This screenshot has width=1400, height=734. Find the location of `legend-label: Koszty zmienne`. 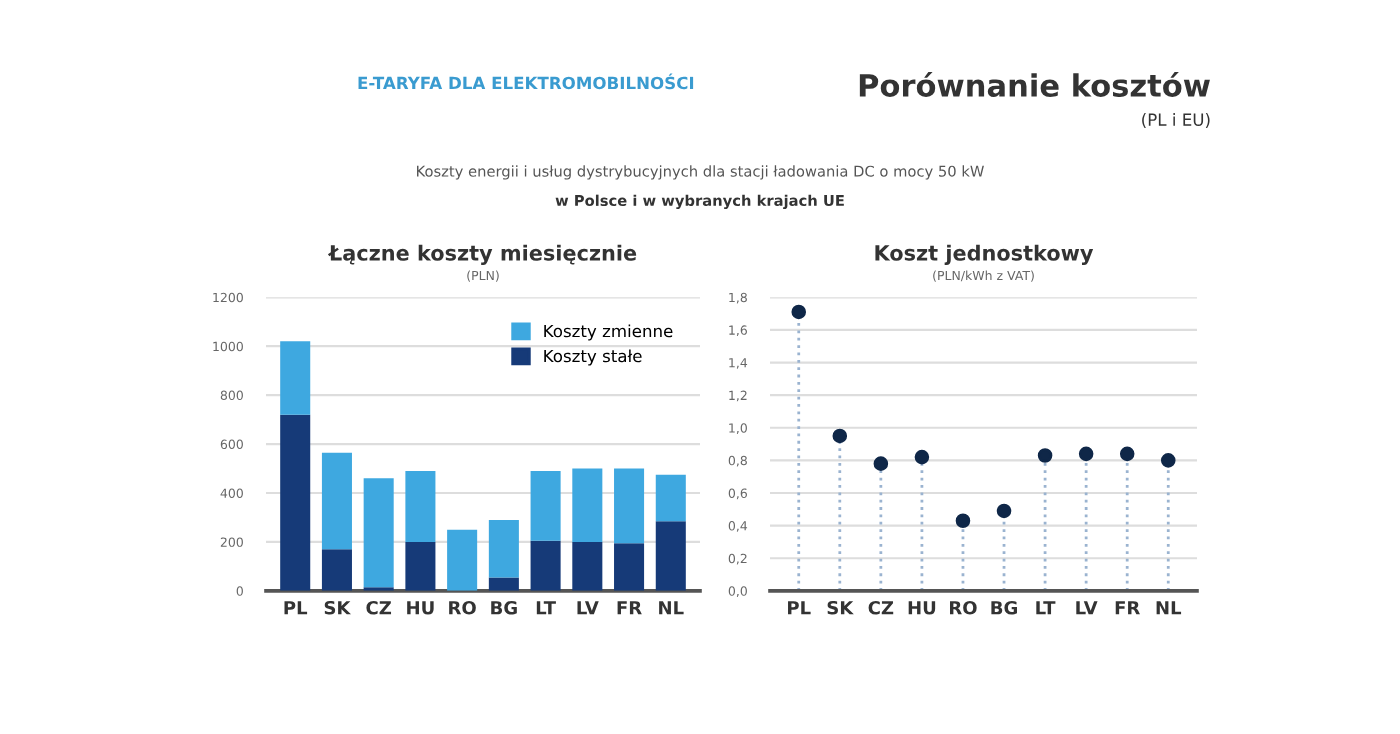

legend-label: Koszty zmienne is located at coordinates (608, 332).